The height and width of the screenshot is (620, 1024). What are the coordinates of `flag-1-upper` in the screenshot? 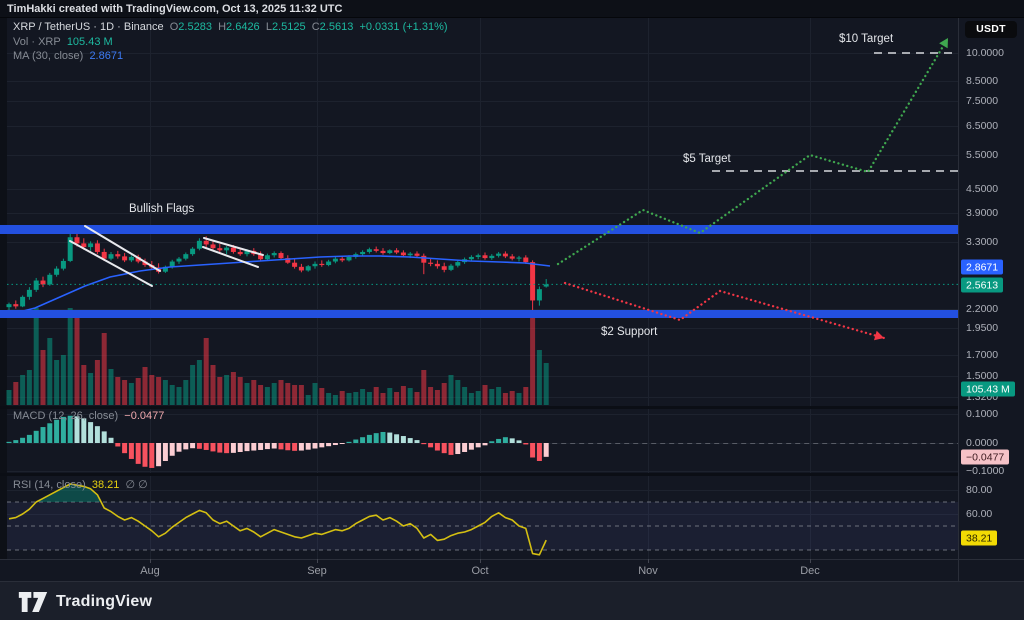 It's located at (122, 248).